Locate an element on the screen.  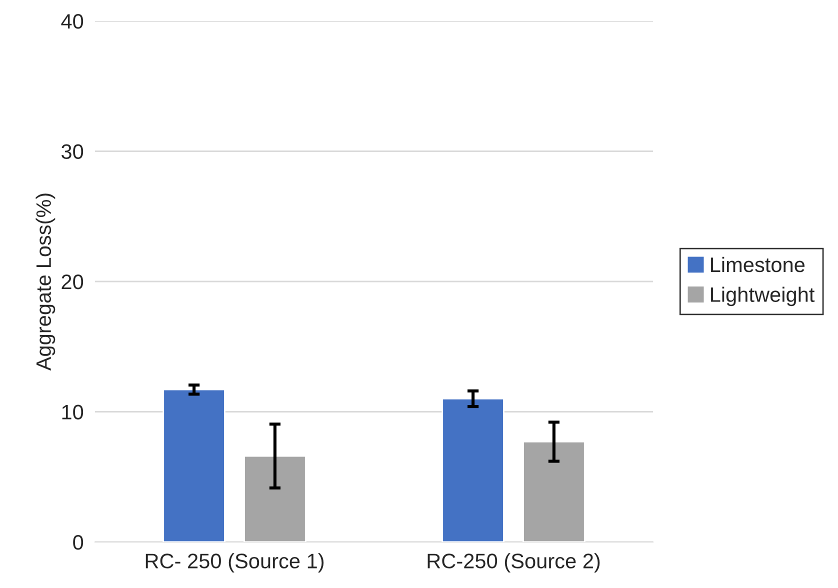
y-tick-label: 40 is located at coordinates (72, 21).